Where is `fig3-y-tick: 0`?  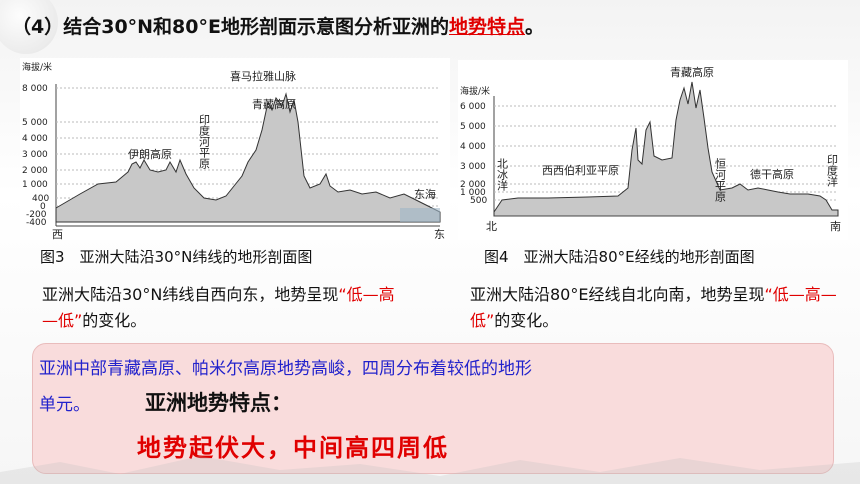 fig3-y-tick: 0 is located at coordinates (43, 207).